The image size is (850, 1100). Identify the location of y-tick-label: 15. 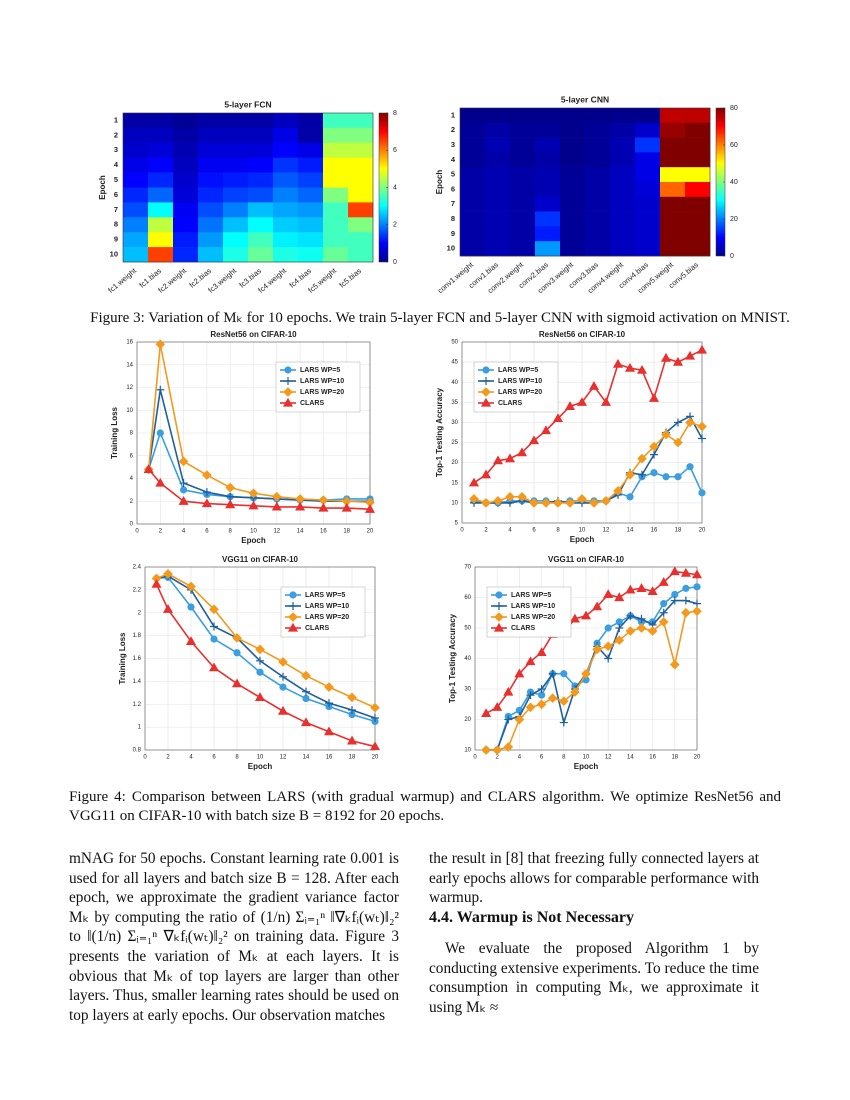
(454, 483).